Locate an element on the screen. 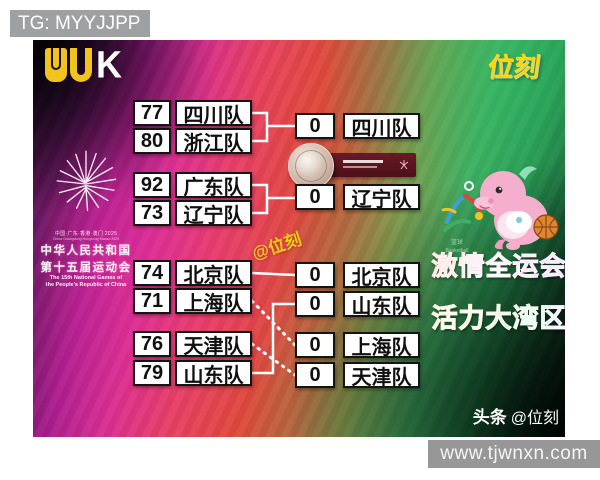 This screenshot has height=480, width=600. round2-team-sichuan: 四川队 is located at coordinates (381, 126).